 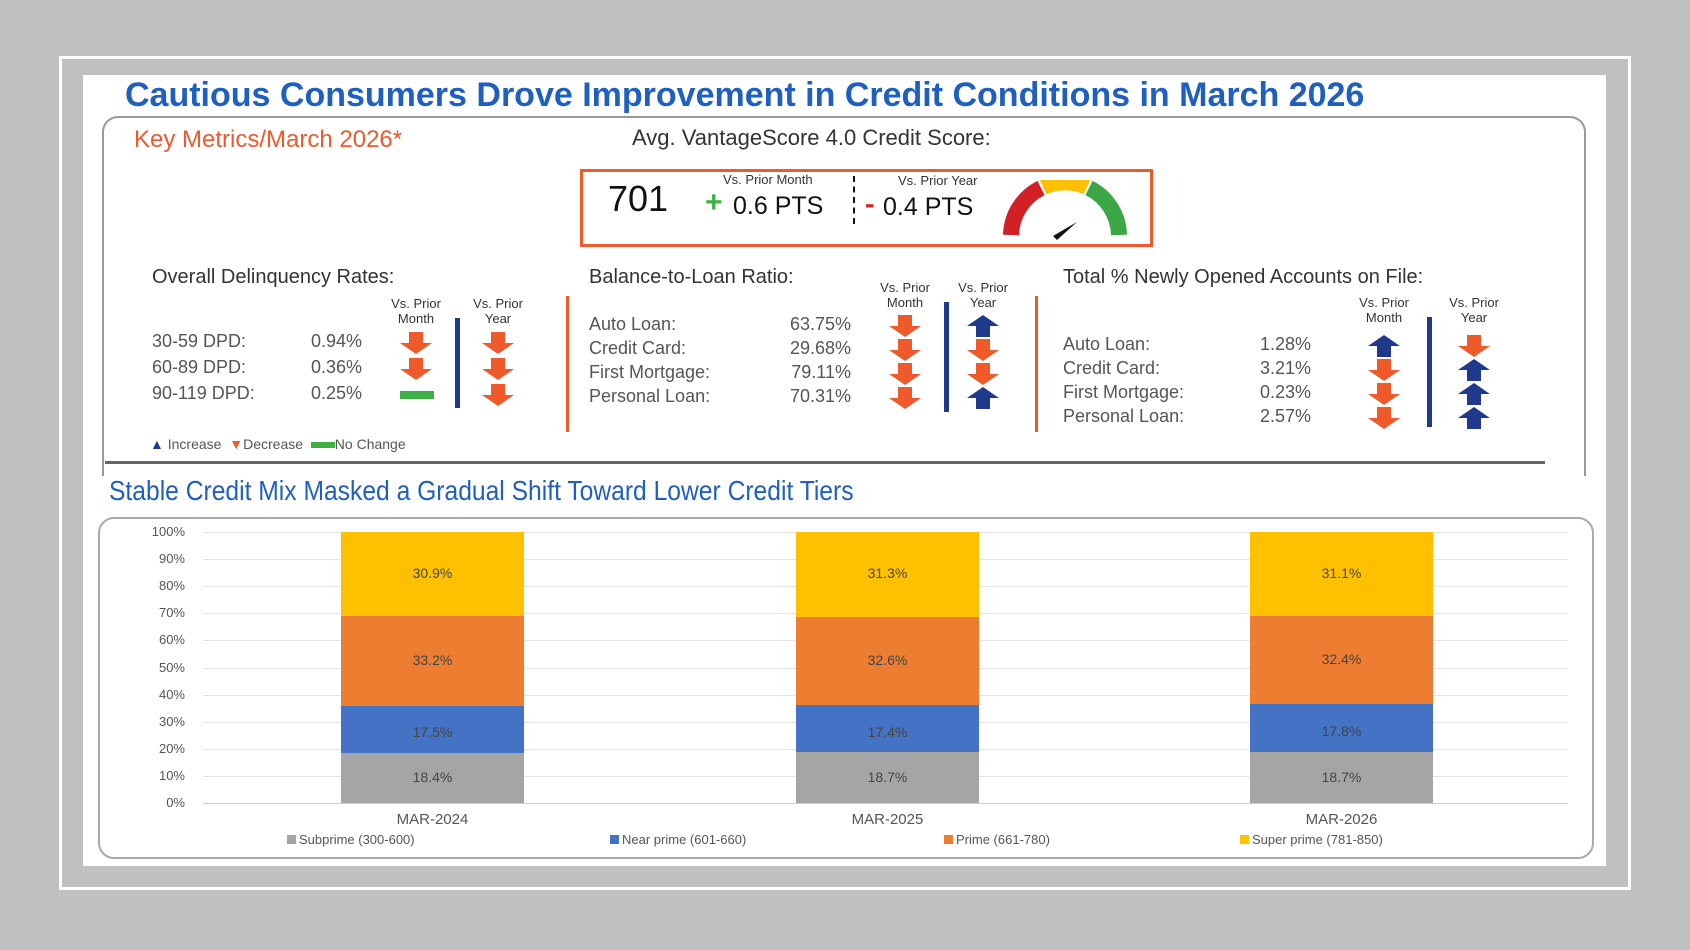 What do you see at coordinates (171, 721) in the screenshot?
I see `y-tick-label: 30%` at bounding box center [171, 721].